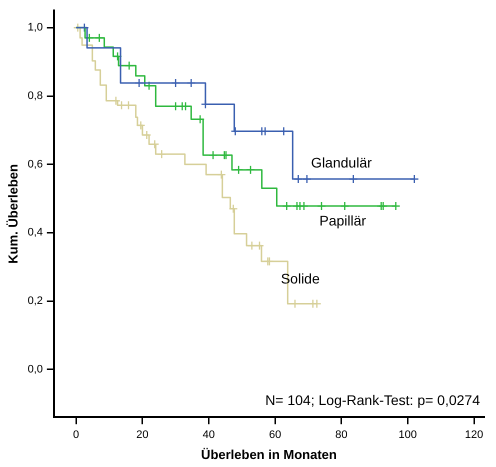 This screenshot has width=496, height=467. Describe the element at coordinates (35, 164) in the screenshot. I see `y-tick-label: 0,6` at that location.